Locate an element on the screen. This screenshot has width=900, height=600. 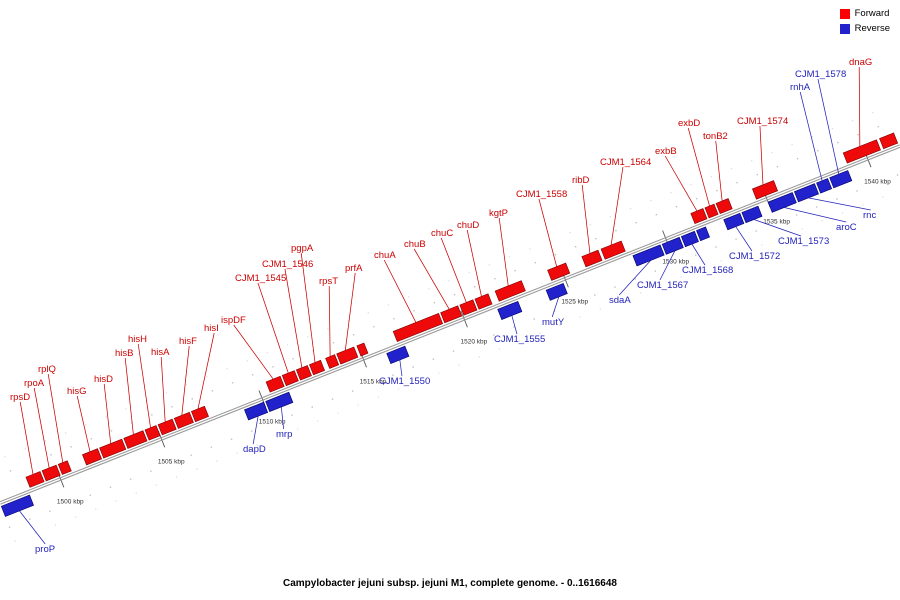
gene-label-CJM1_1555: CJM1_1555 is located at coordinates (519, 339).